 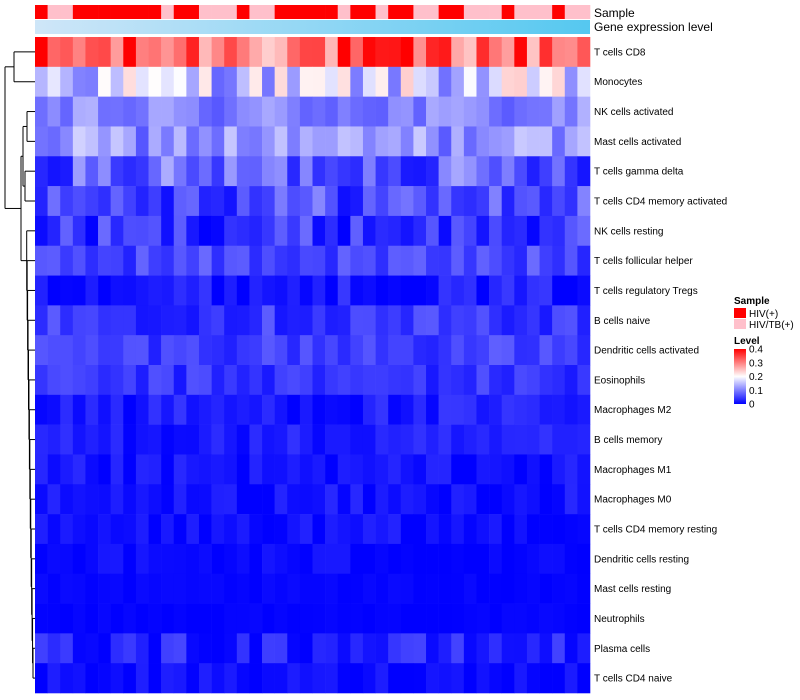 What do you see at coordinates (633, 112) in the screenshot?
I see `row-label: NK cells activated` at bounding box center [633, 112].